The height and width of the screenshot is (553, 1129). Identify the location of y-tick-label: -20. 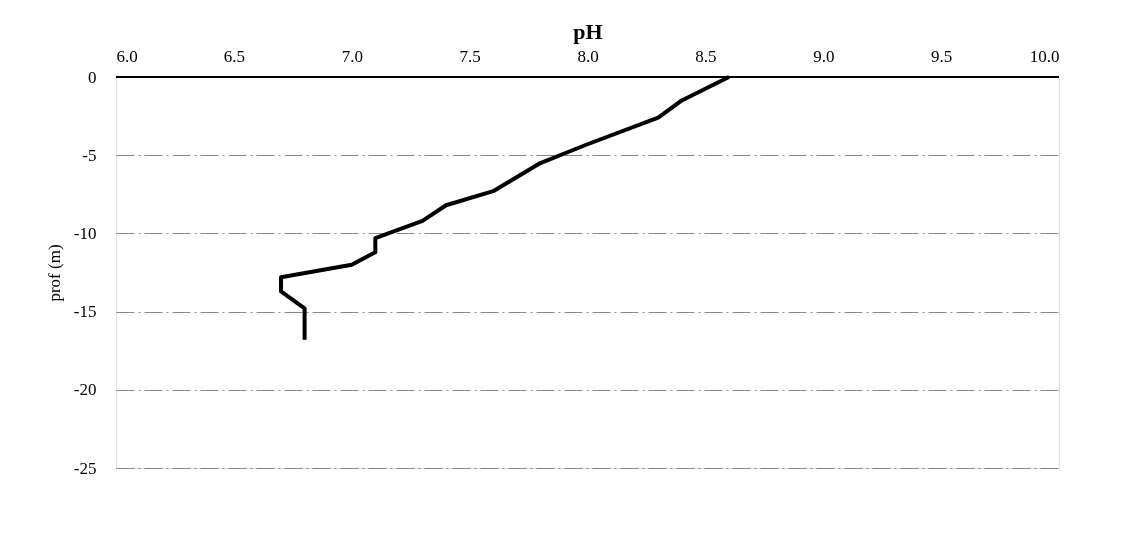
(85, 390).